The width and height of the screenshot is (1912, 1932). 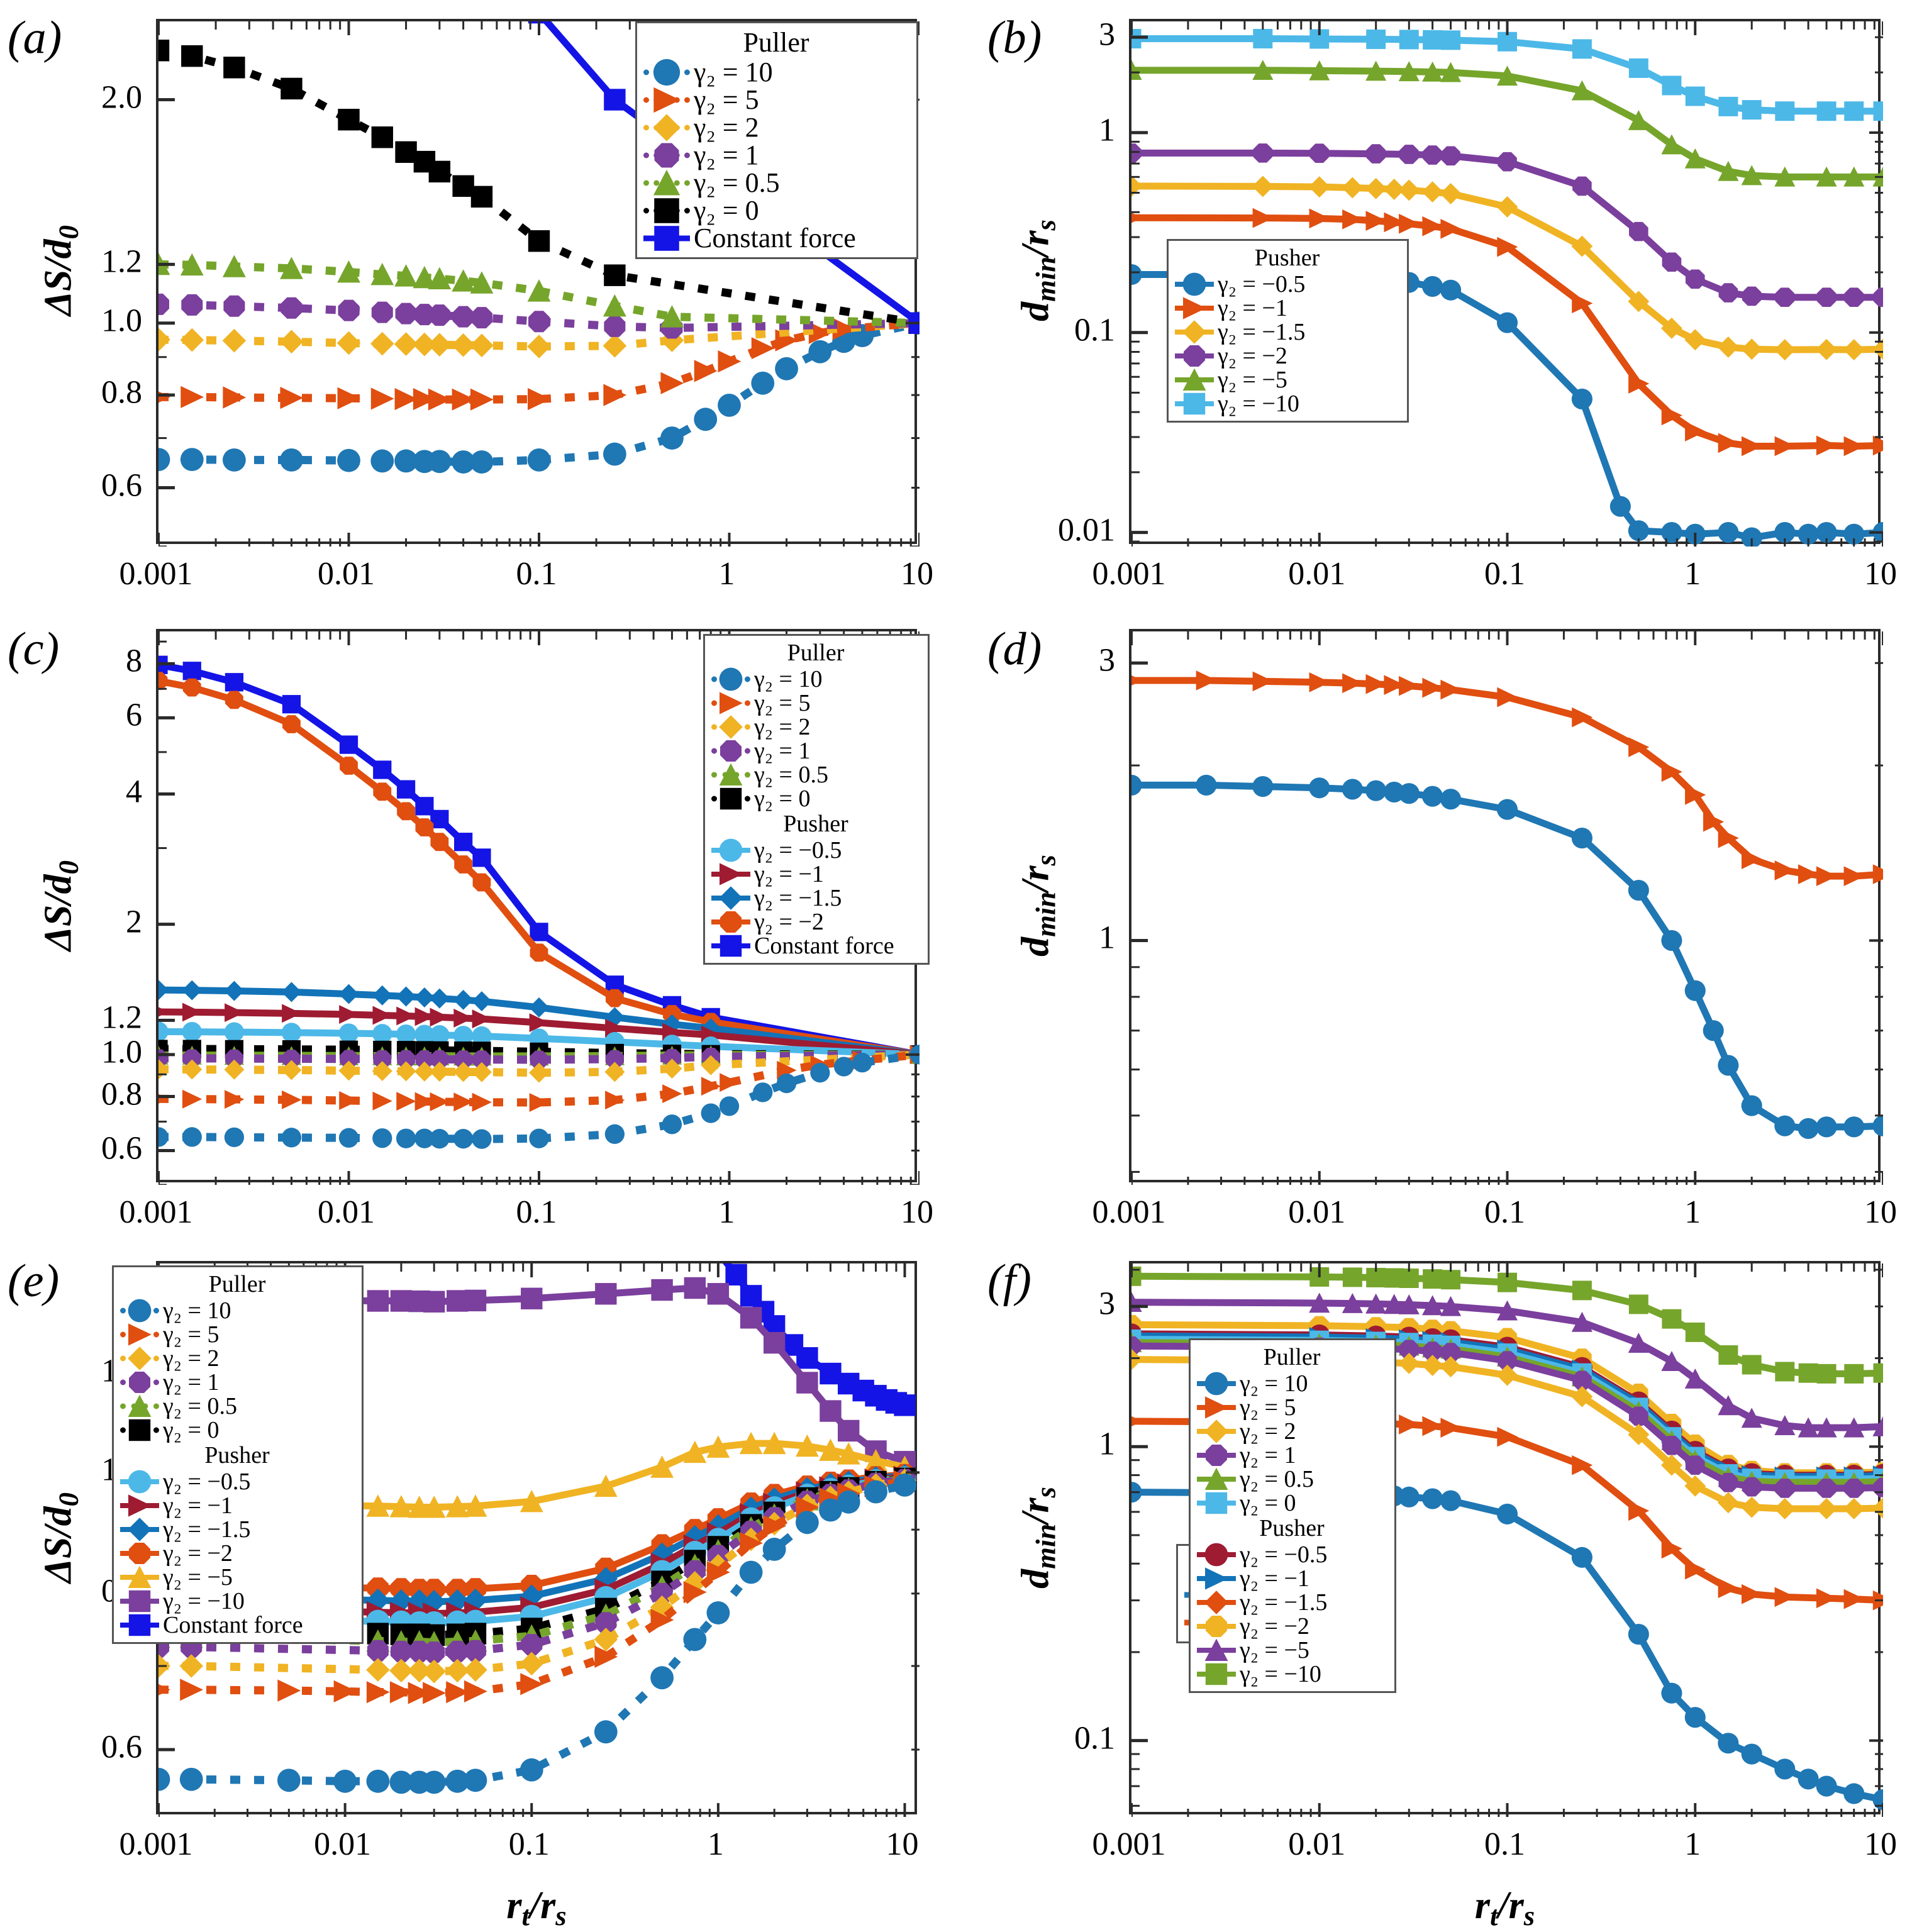 I want to click on x-tick-label: 0.1, so click(x=536, y=574).